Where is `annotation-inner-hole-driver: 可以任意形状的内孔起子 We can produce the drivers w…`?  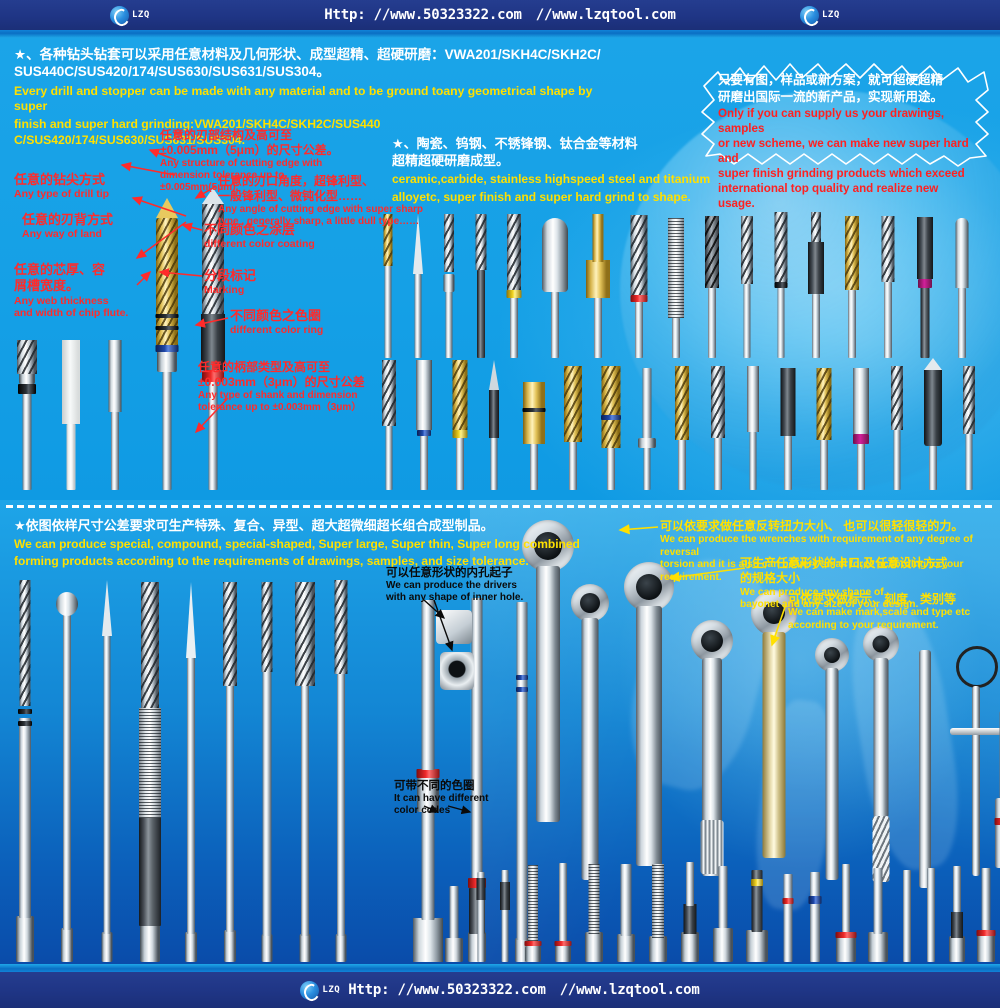 annotation-inner-hole-driver: 可以任意形状的内孔起子 We can produce the drivers w… is located at coordinates (466, 585).